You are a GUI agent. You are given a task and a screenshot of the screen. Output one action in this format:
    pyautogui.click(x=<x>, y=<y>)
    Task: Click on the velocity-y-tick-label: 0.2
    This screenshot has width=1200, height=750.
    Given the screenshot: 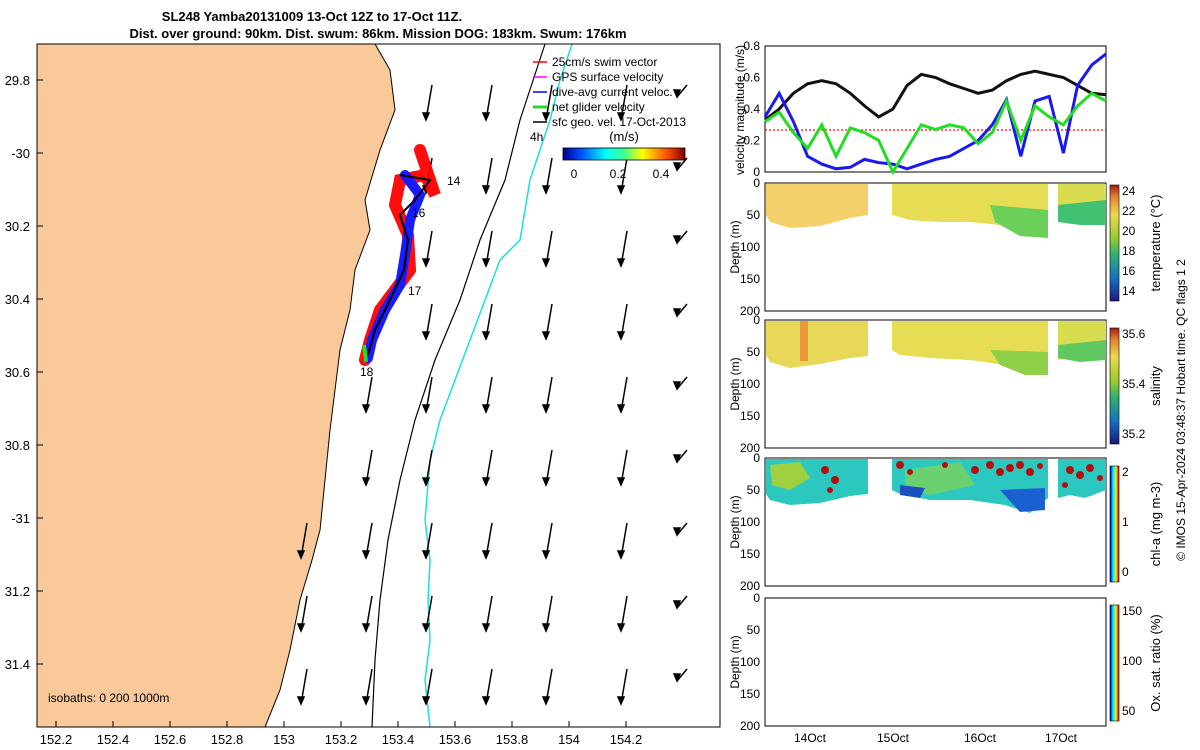 What is the action you would take?
    pyautogui.click(x=751, y=141)
    